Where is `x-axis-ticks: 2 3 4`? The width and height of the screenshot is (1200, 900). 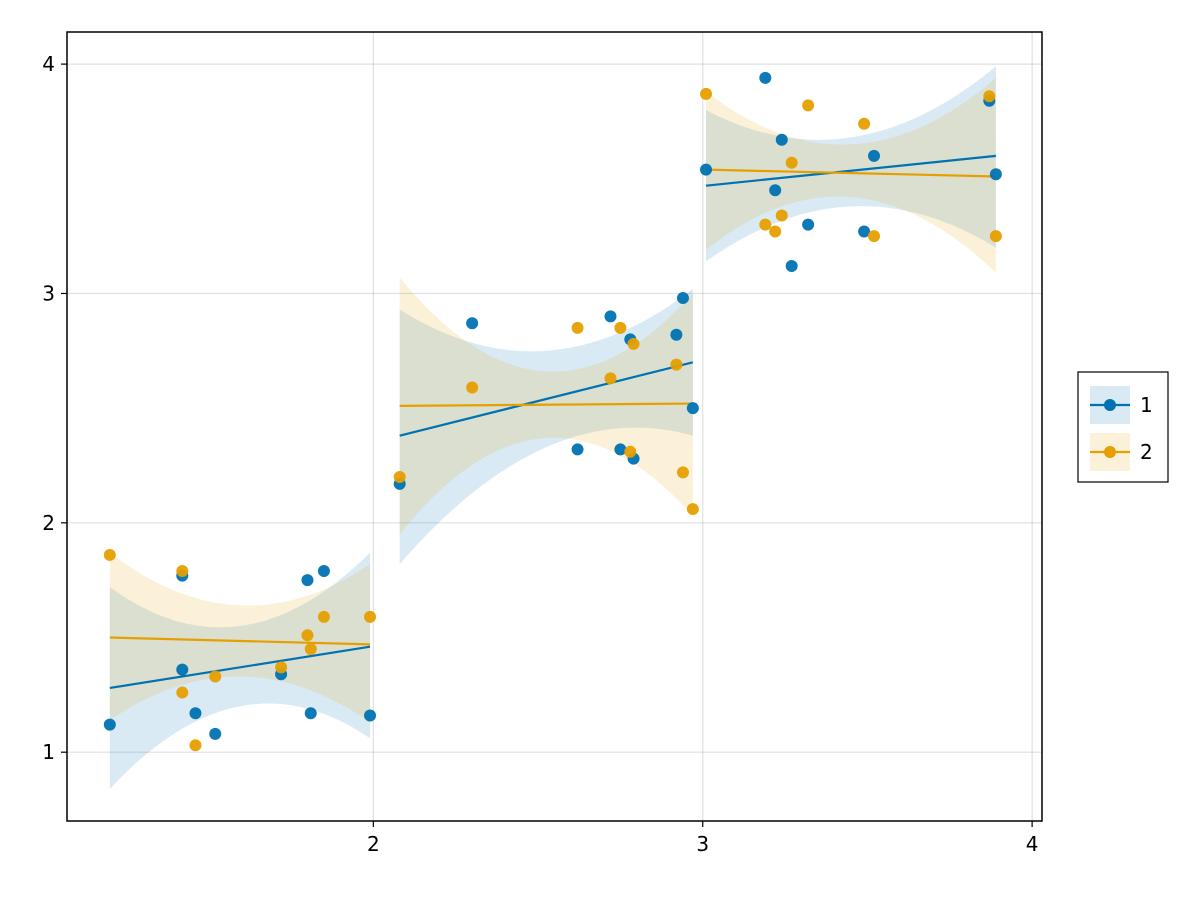
x-axis-ticks: 2 3 4 is located at coordinates (703, 838).